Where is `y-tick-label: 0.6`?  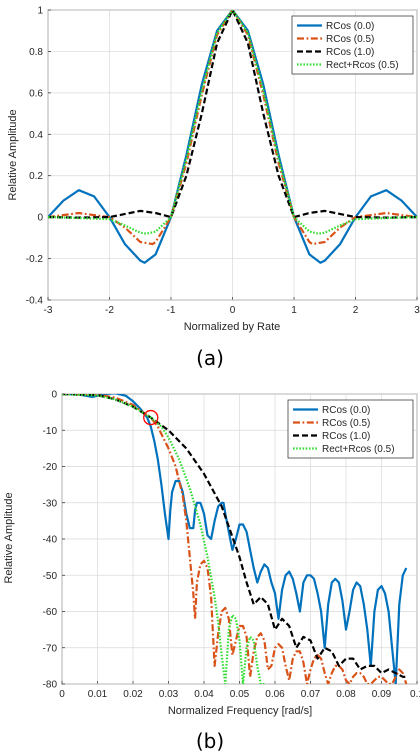
y-tick-label: 0.6 is located at coordinates (36, 93).